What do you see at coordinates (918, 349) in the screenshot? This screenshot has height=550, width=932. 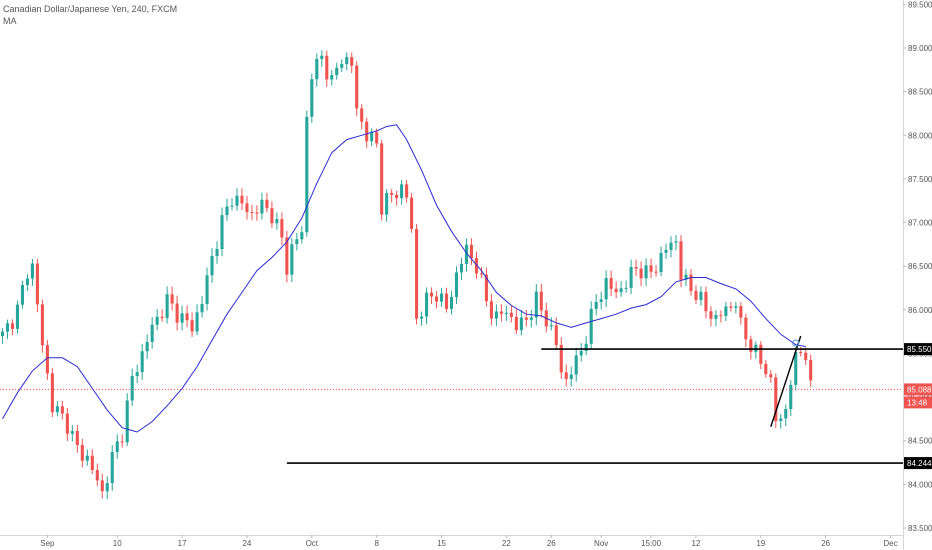 I see `price-badge-level: 85.550` at bounding box center [918, 349].